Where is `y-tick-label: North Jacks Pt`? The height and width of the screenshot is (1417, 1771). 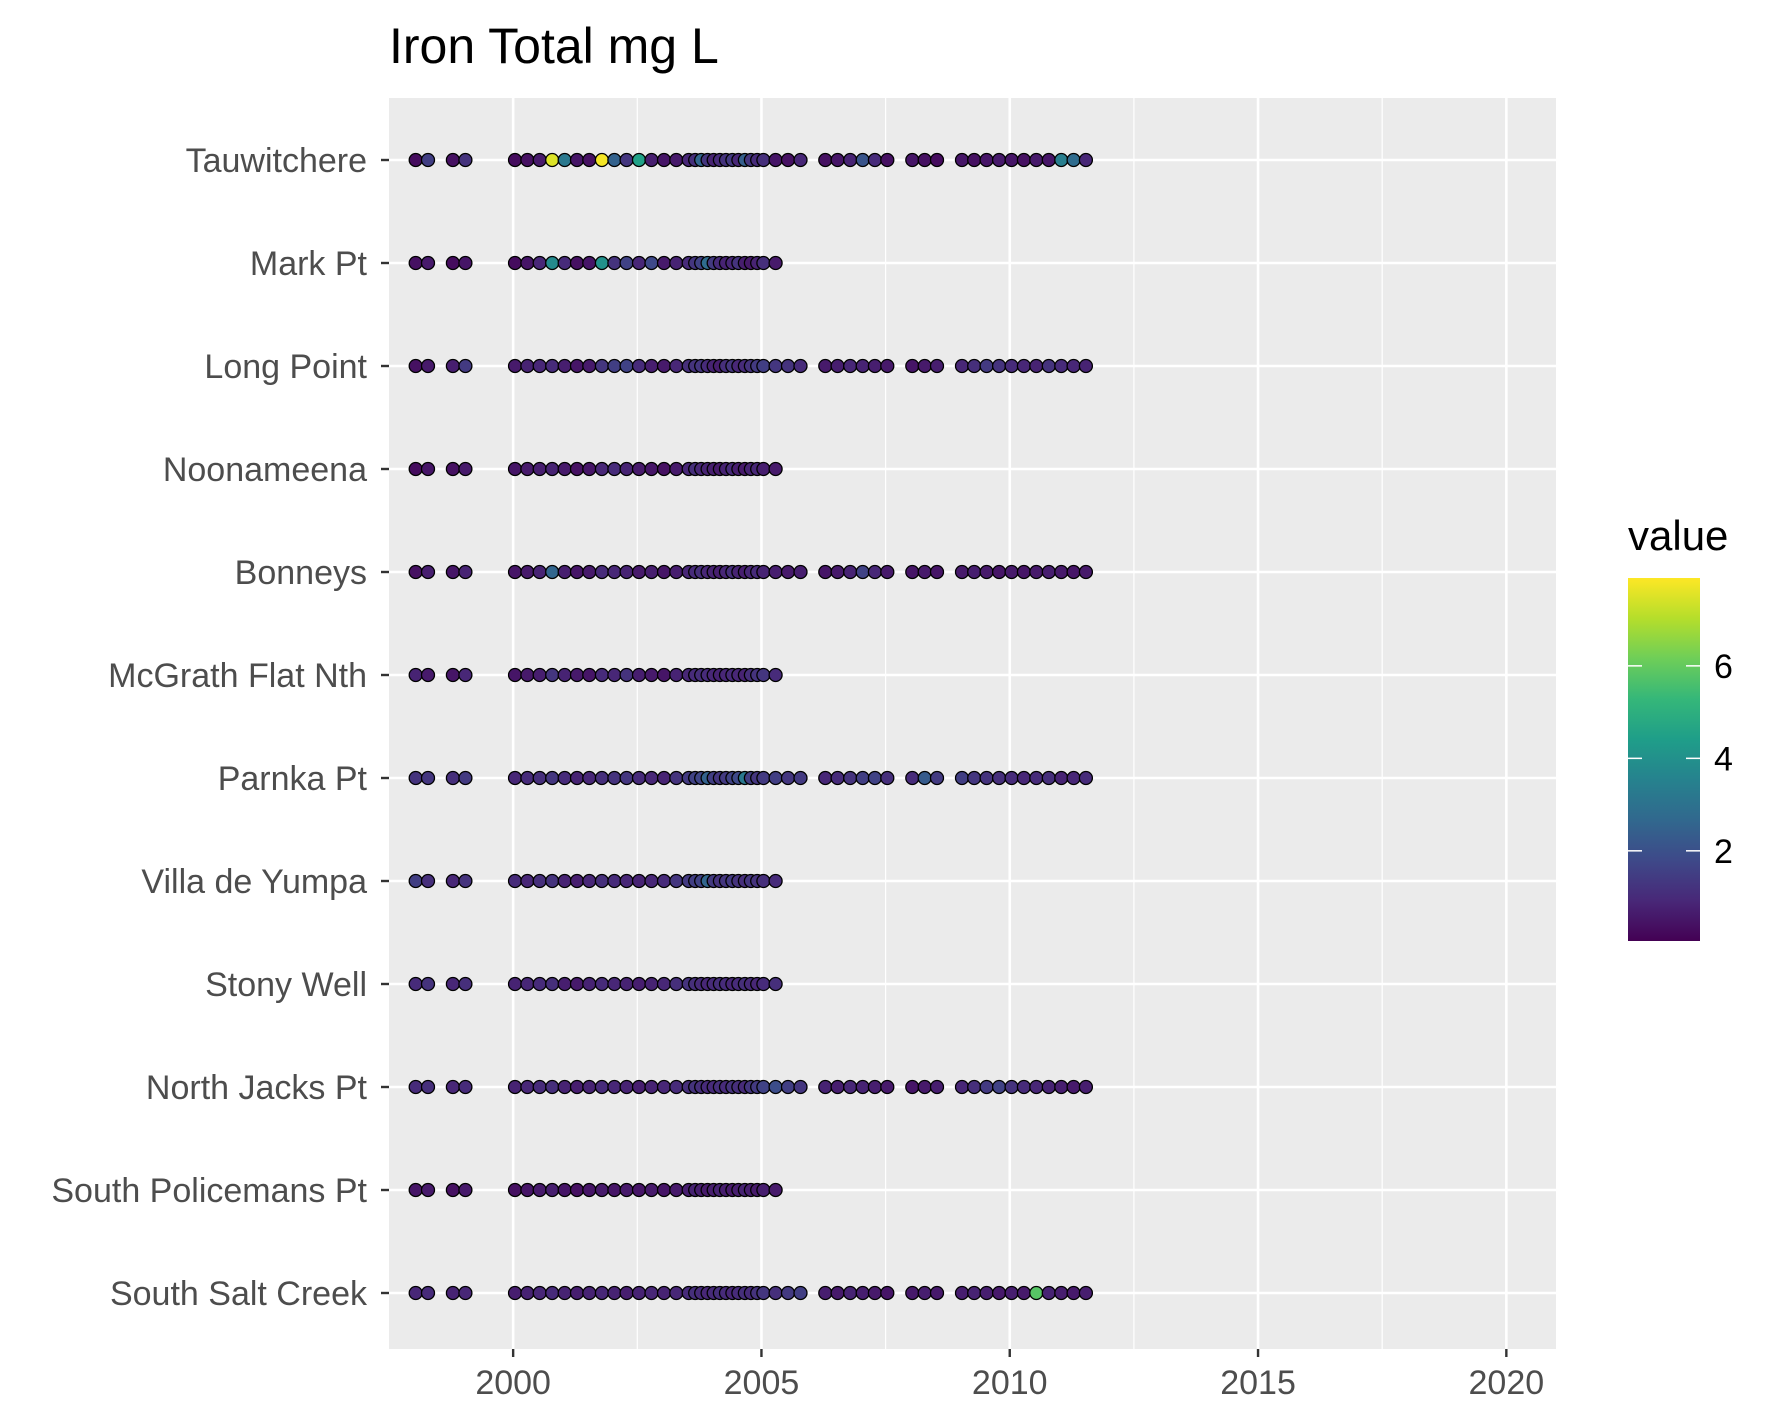 y-tick-label: North Jacks Pt is located at coordinates (257, 1088).